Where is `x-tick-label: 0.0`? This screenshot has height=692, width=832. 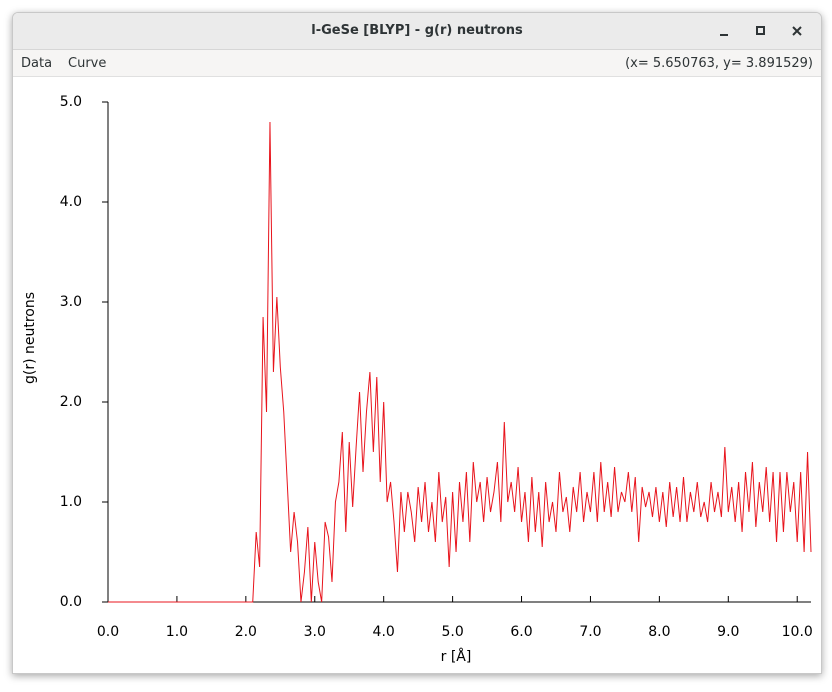 x-tick-label: 0.0 is located at coordinates (108, 632).